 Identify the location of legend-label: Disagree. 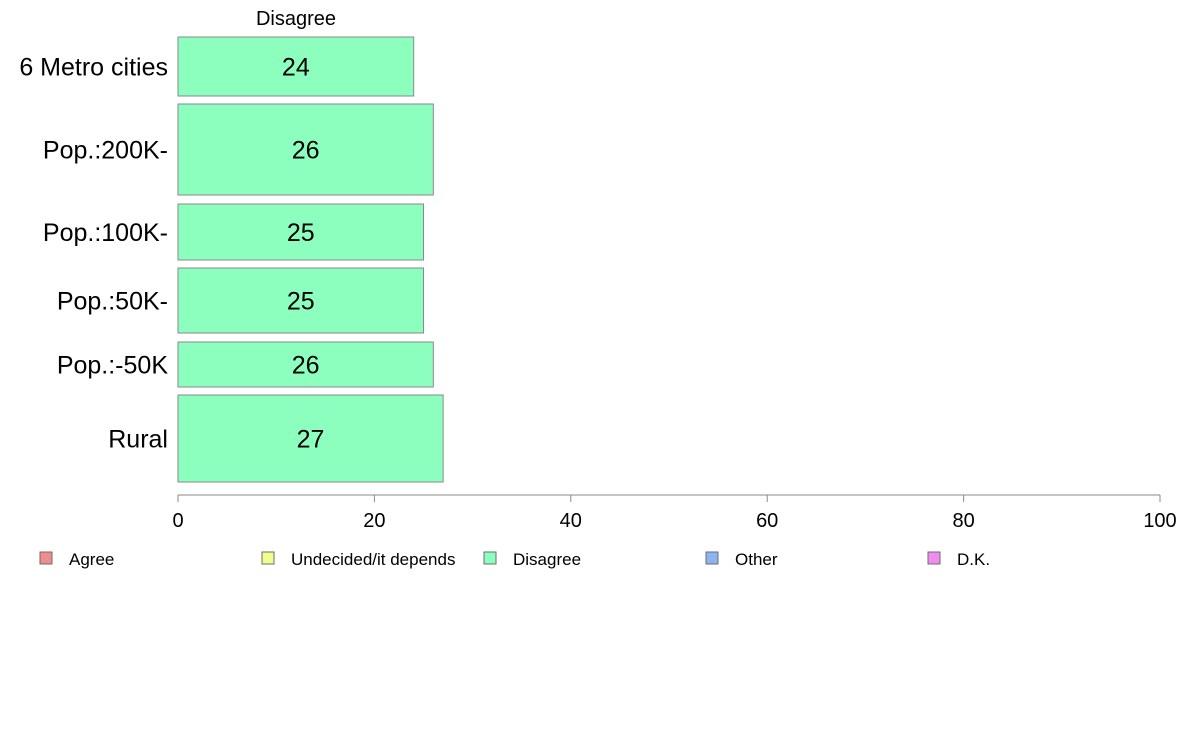
(547, 559).